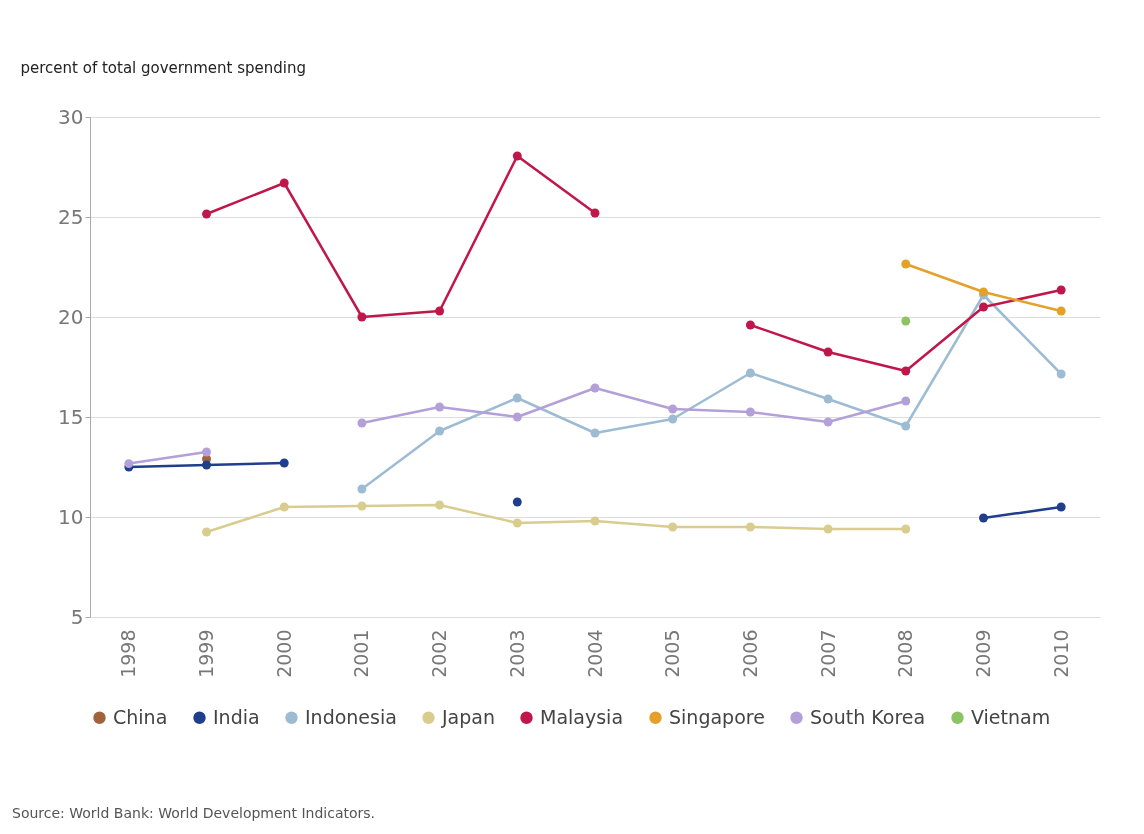  I want to click on x-tick-label: 2006, so click(749, 653).